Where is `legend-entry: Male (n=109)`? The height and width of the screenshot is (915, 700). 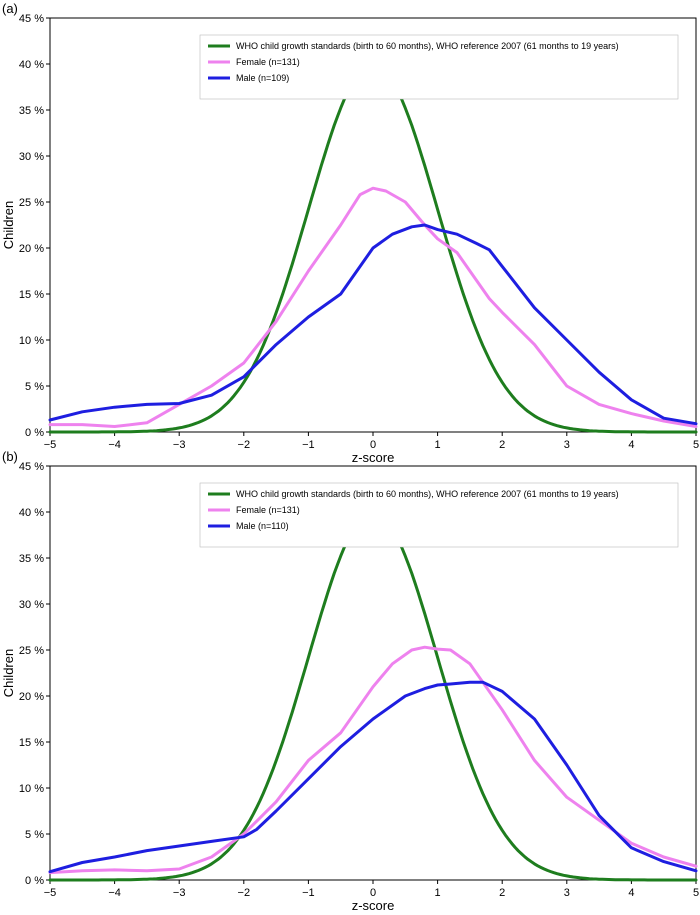 legend-entry: Male (n=109) is located at coordinates (262, 78).